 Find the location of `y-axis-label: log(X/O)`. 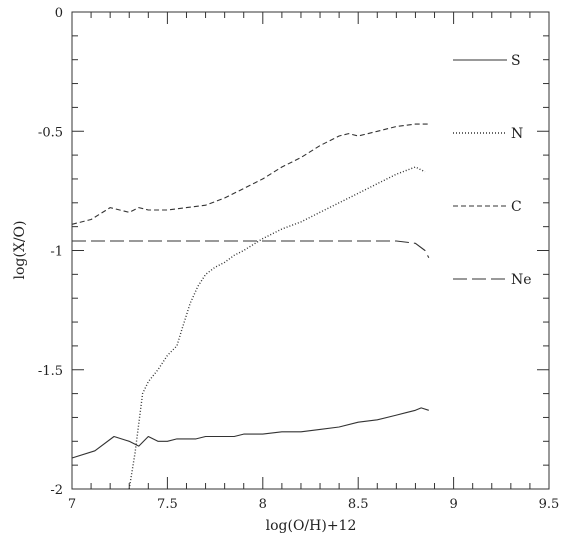

y-axis-label: log(X/O) is located at coordinates (20, 250).